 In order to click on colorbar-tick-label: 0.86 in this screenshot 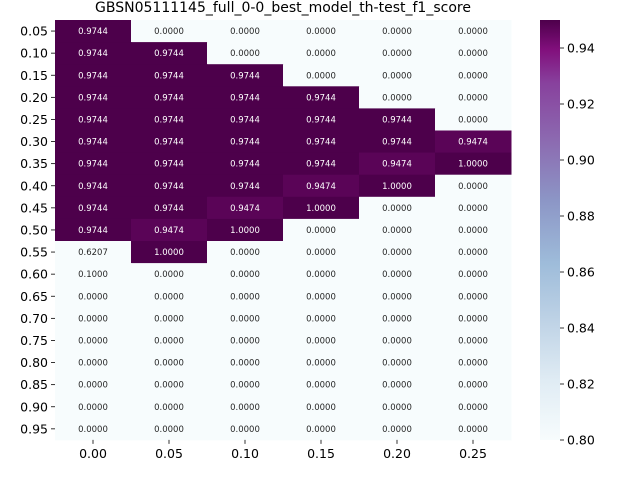, I will do `click(581, 272)`.